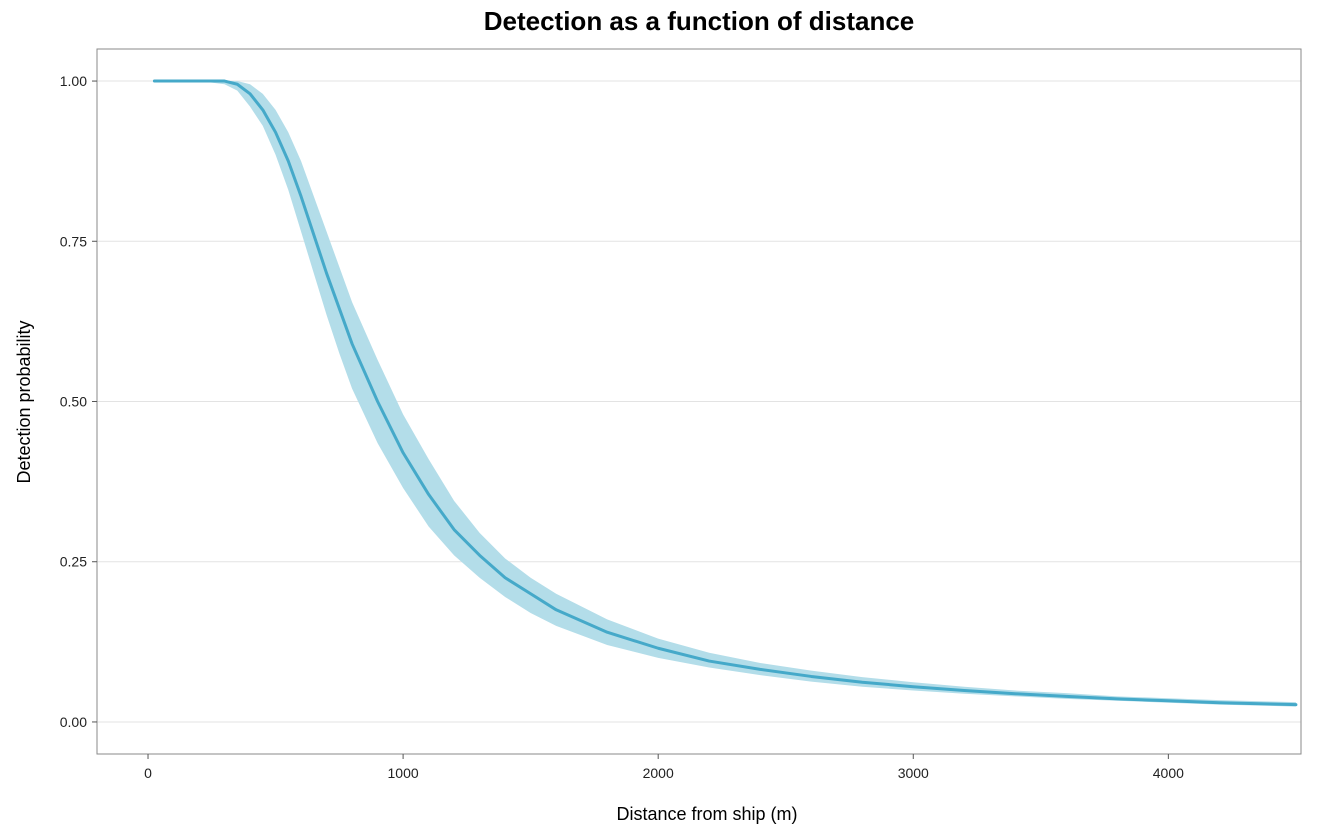 The width and height of the screenshot is (1321, 834). I want to click on x-tick-label: 4000, so click(1168, 773).